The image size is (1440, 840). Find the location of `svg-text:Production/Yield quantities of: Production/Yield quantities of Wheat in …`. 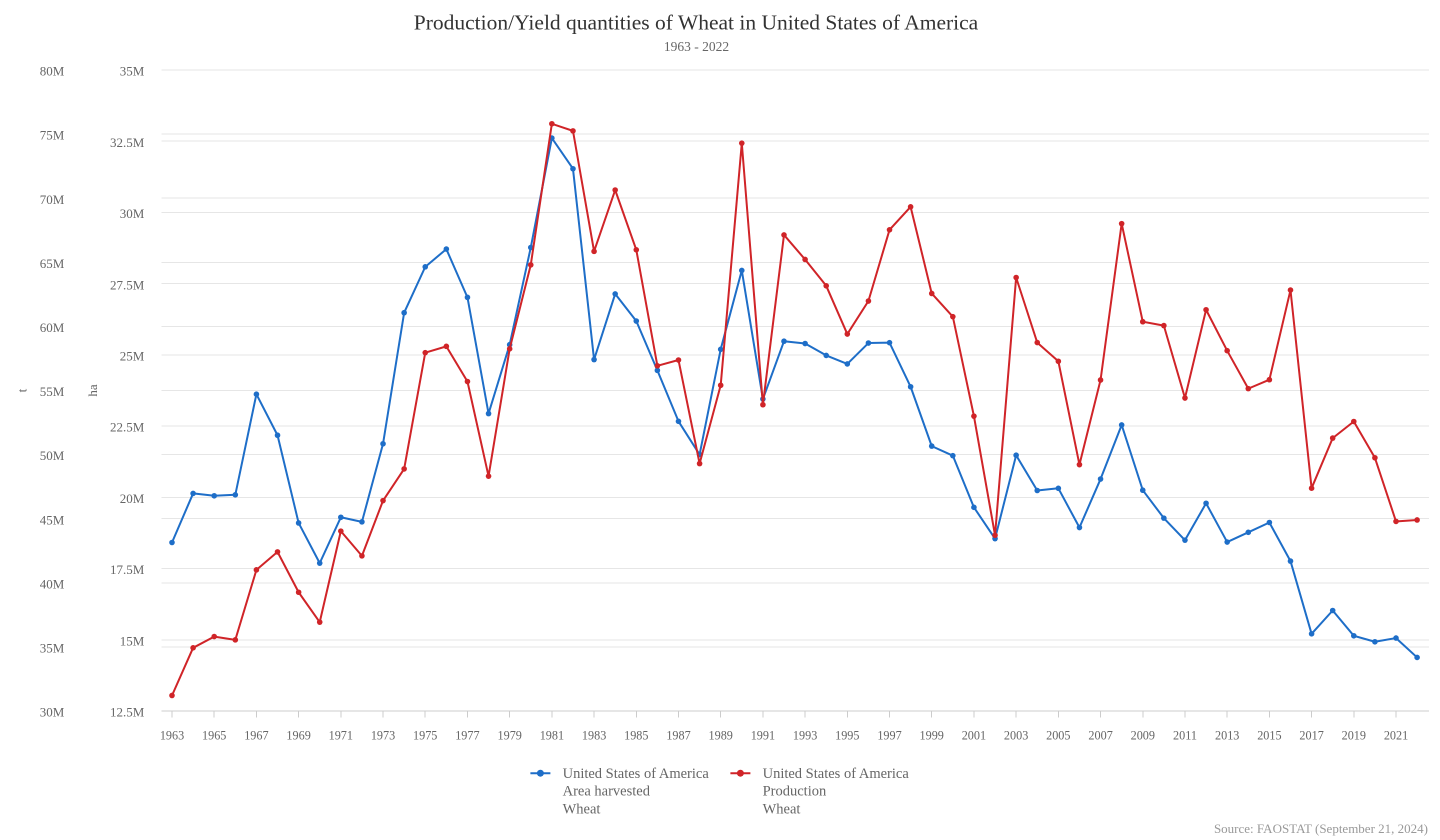

svg-text:Production/Yield quantities of: Production/Yield quantities of Wheat in … is located at coordinates (696, 23).